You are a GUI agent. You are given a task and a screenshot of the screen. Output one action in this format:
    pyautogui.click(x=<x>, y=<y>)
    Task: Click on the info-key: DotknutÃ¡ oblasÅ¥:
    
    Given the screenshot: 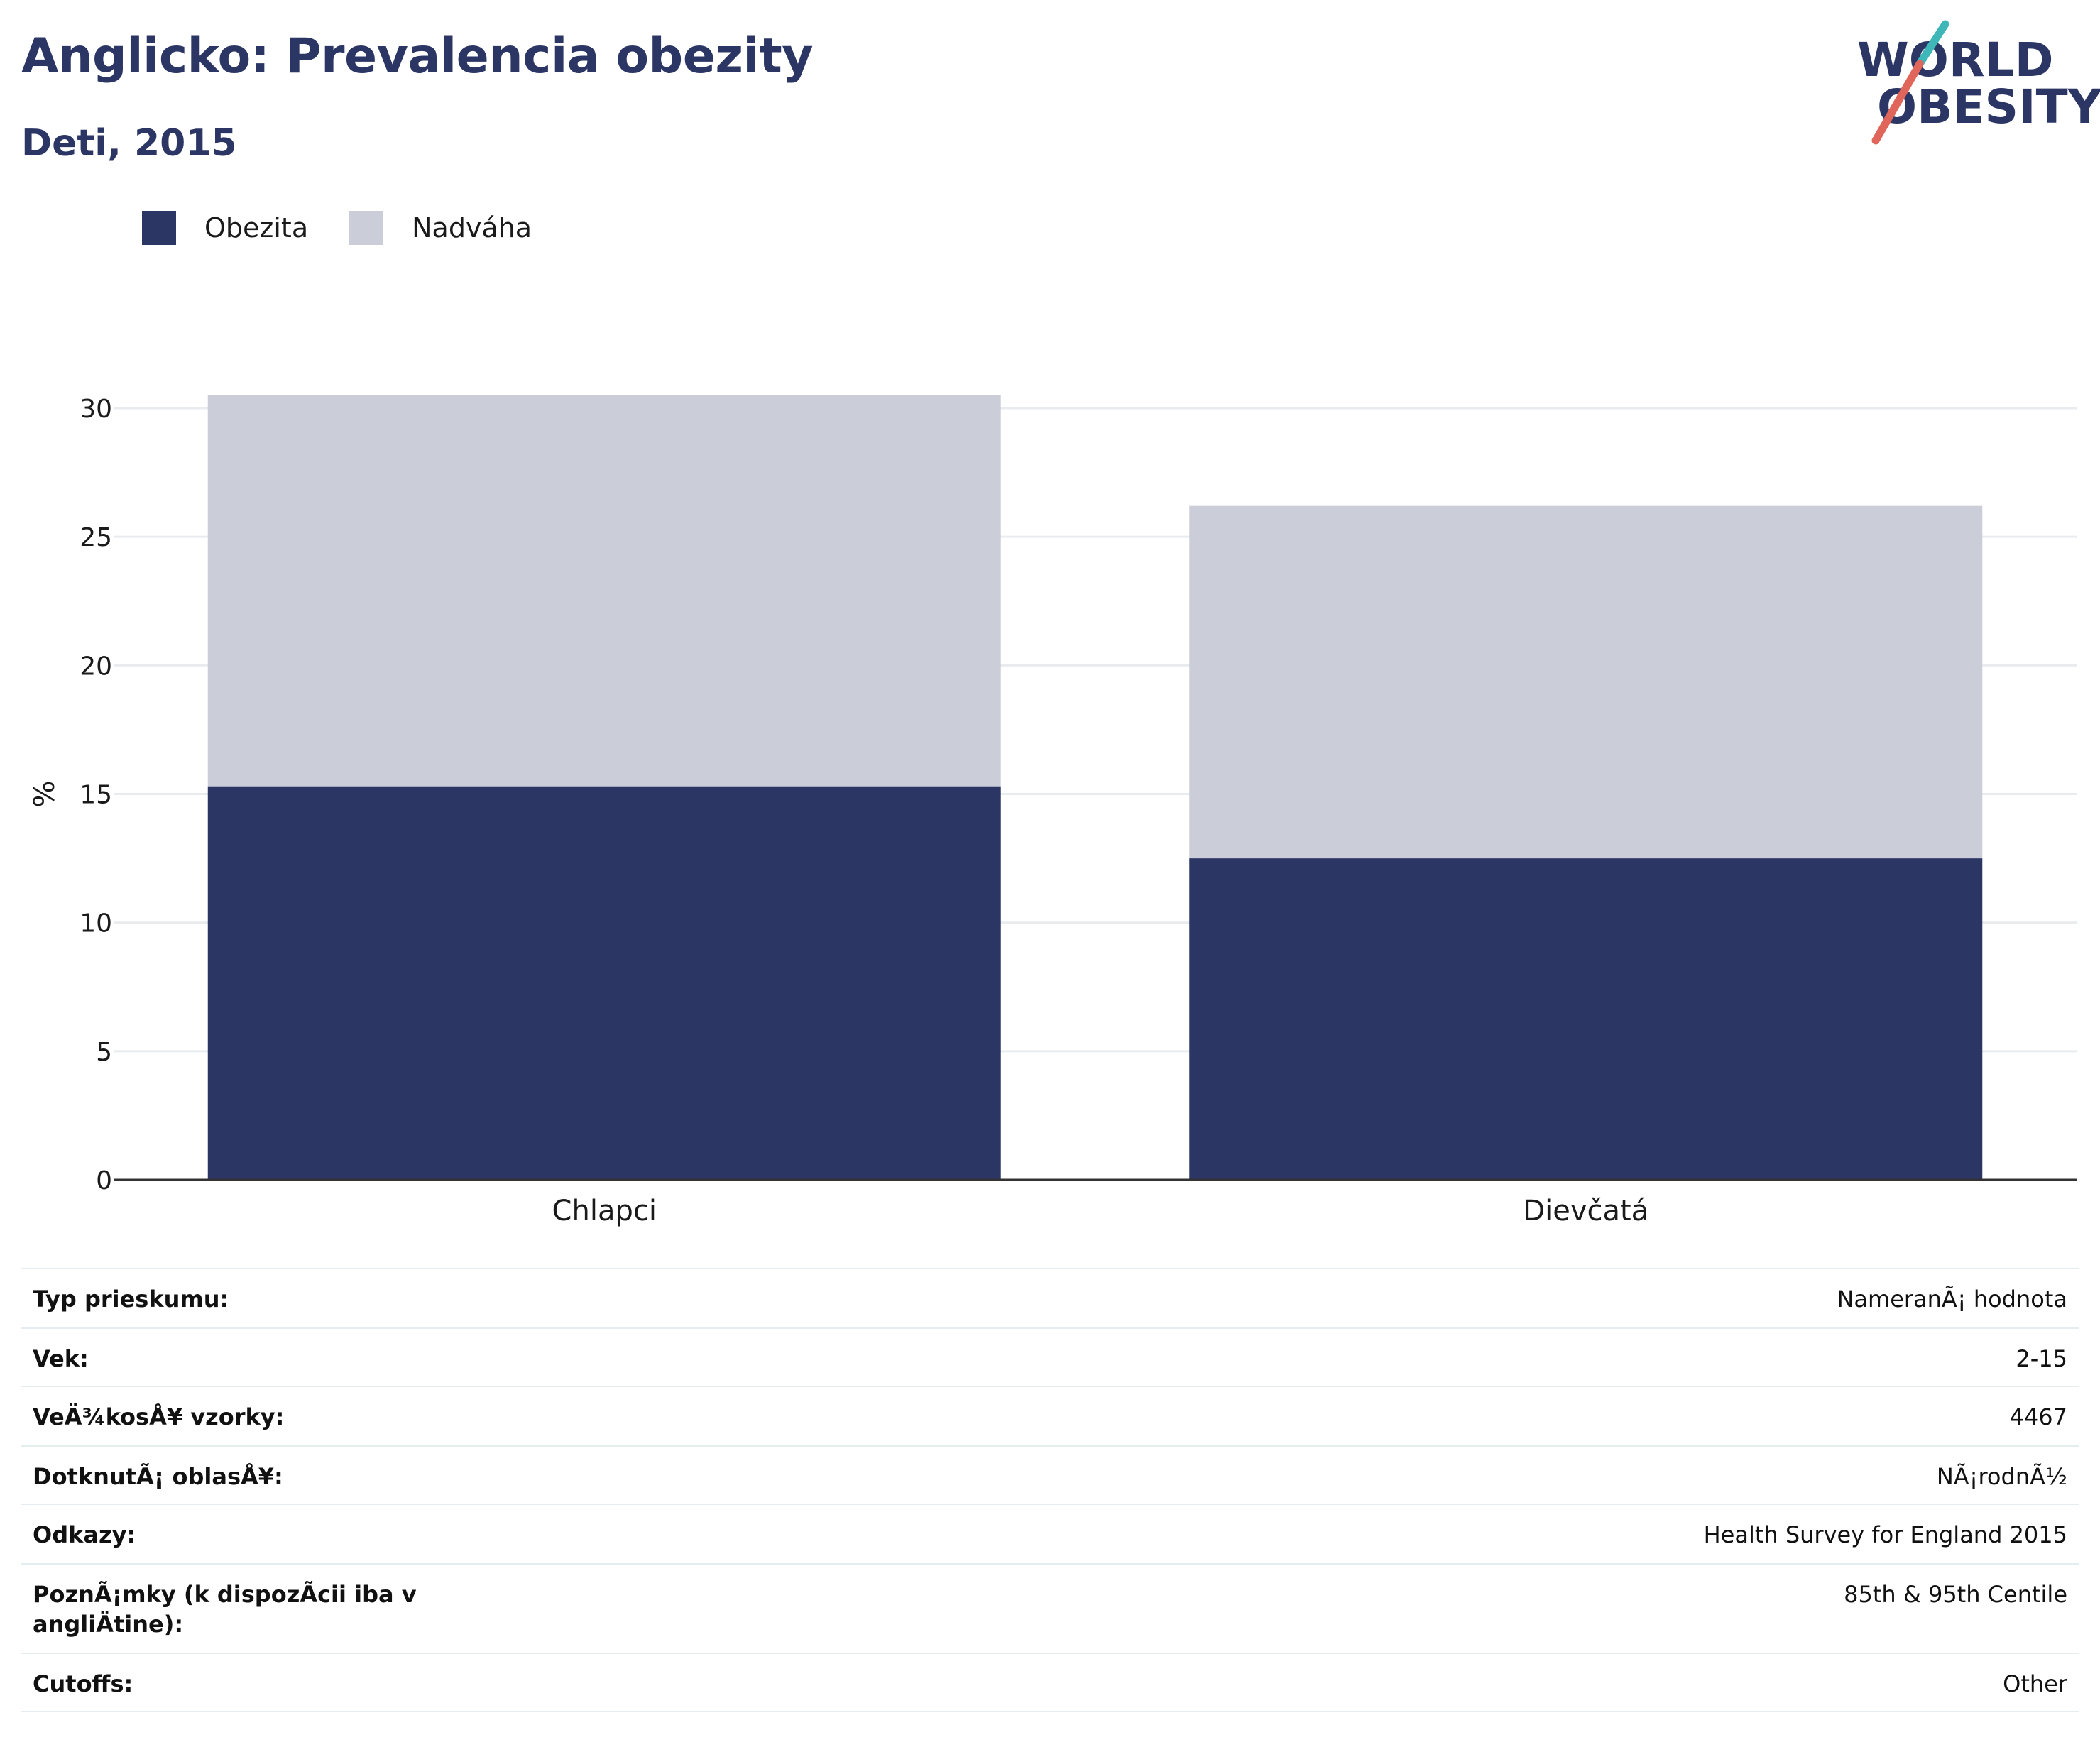 What is the action you would take?
    pyautogui.click(x=158, y=1476)
    